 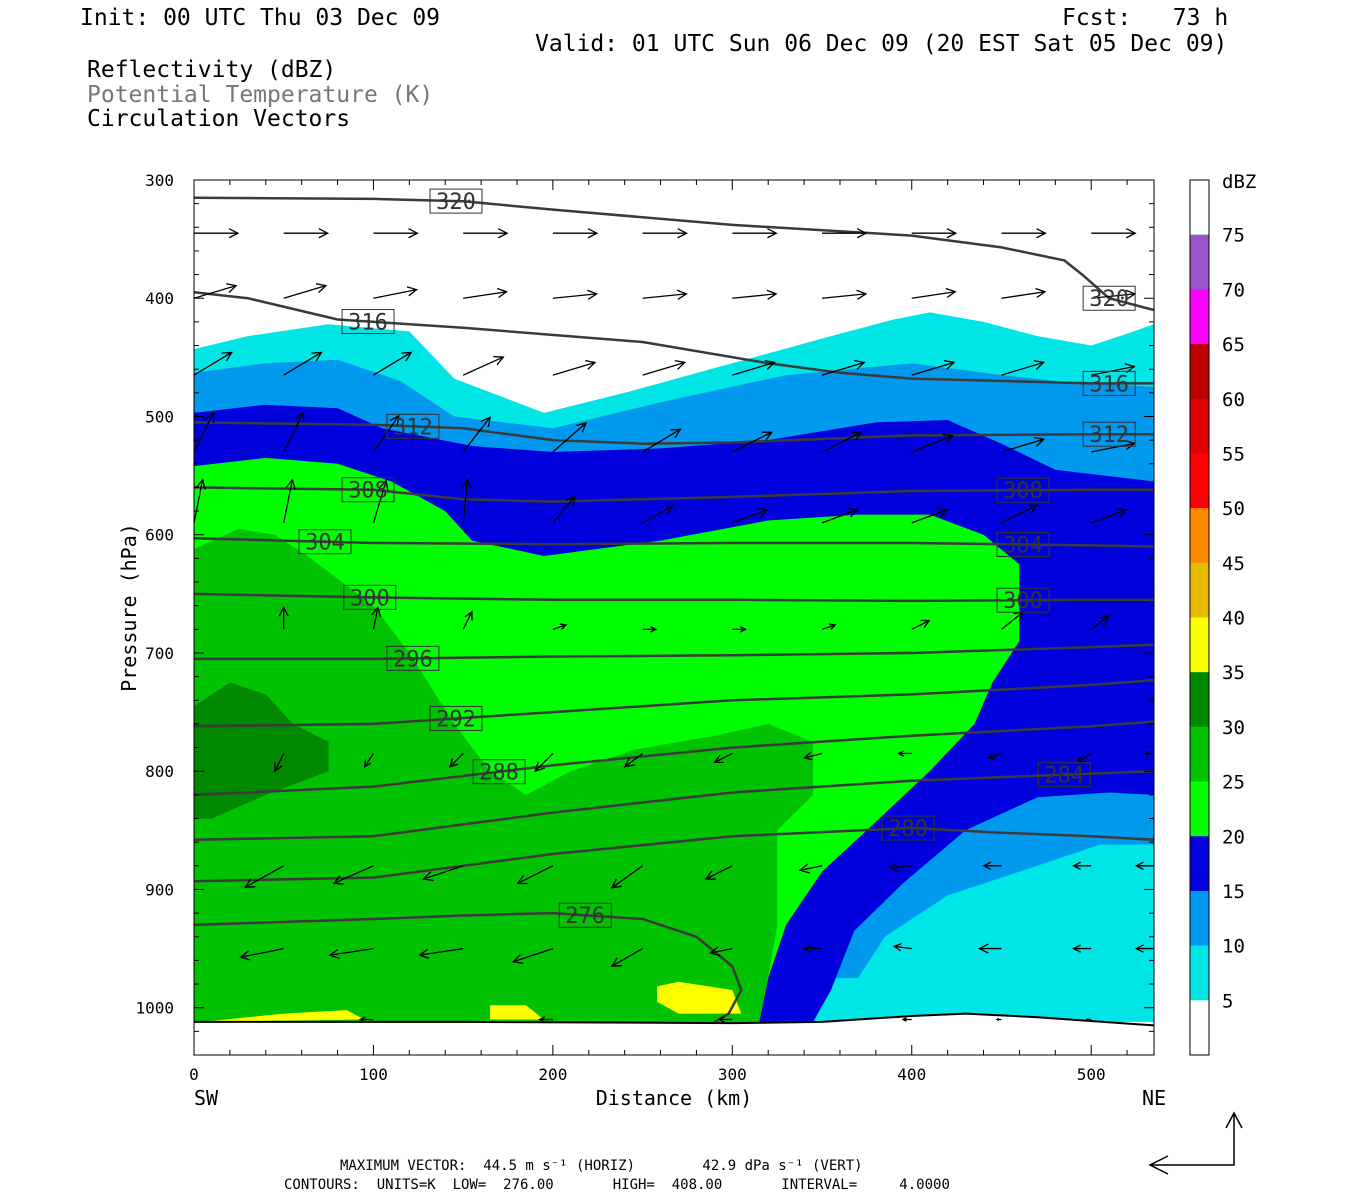 What do you see at coordinates (1233, 837) in the screenshot?
I see `colorbar-level-label: 20` at bounding box center [1233, 837].